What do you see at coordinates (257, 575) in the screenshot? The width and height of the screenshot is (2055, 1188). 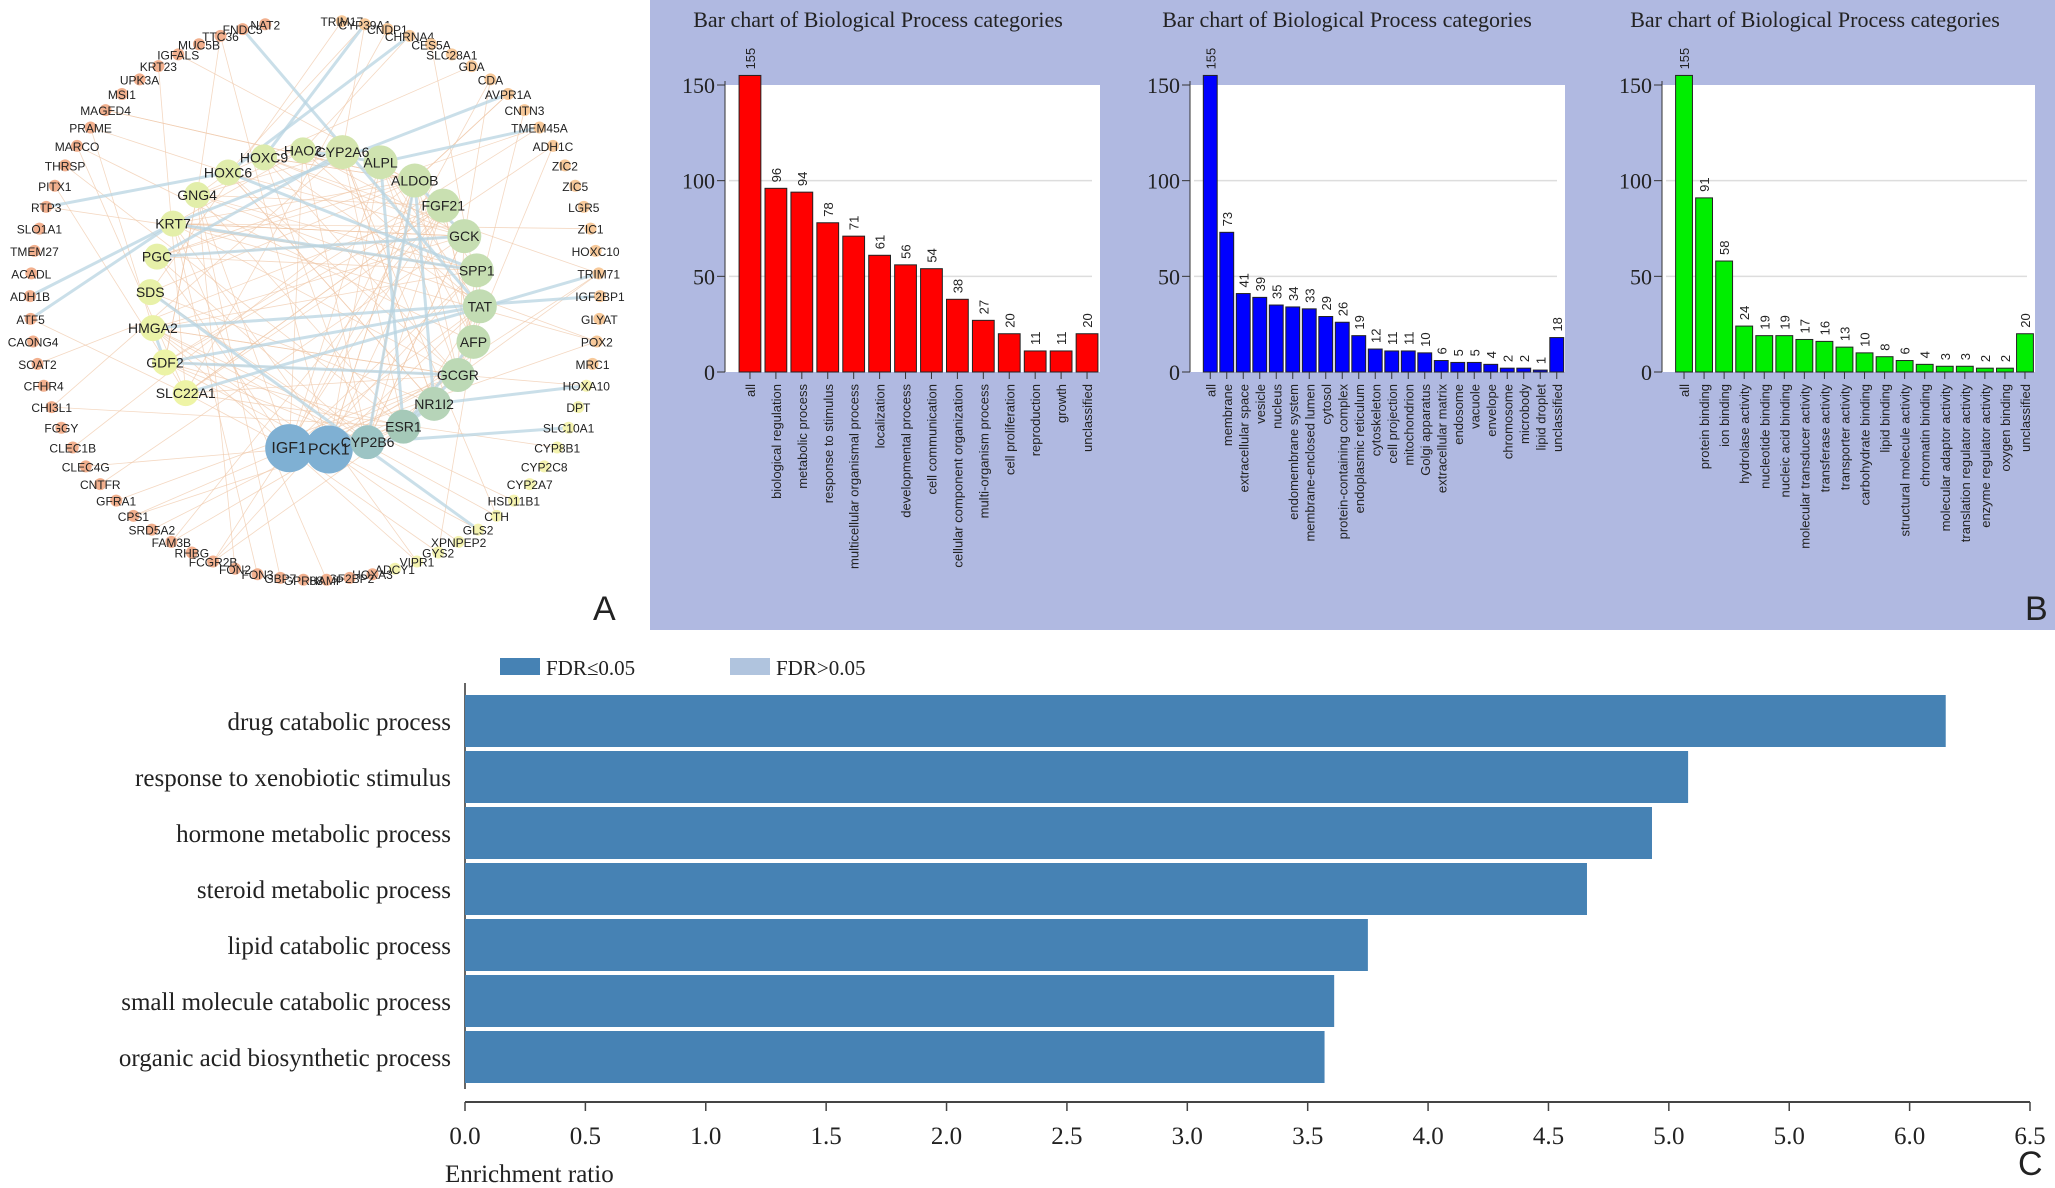 I see `gene-label: FON3` at bounding box center [257, 575].